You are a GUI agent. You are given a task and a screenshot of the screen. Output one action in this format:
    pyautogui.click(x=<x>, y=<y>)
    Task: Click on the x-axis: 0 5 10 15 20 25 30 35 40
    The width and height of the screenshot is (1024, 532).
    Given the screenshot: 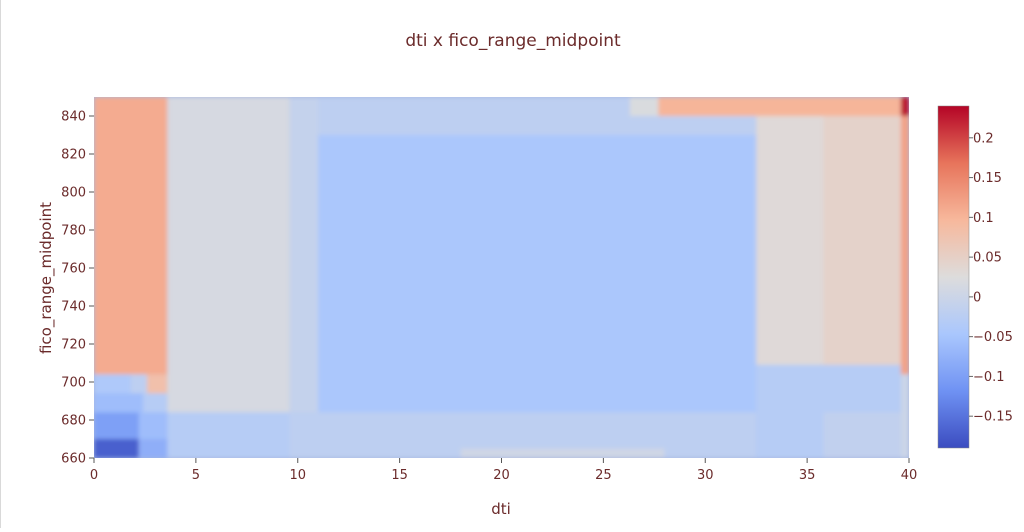 What is the action you would take?
    pyautogui.click(x=503, y=470)
    